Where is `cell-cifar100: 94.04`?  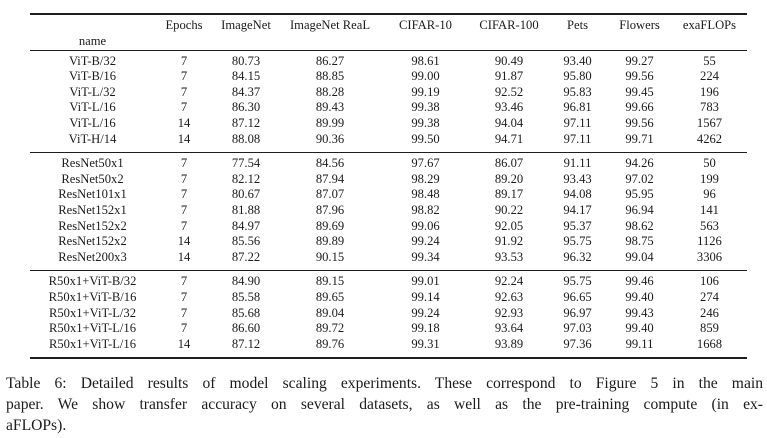 cell-cifar100: 94.04 is located at coordinates (509, 122).